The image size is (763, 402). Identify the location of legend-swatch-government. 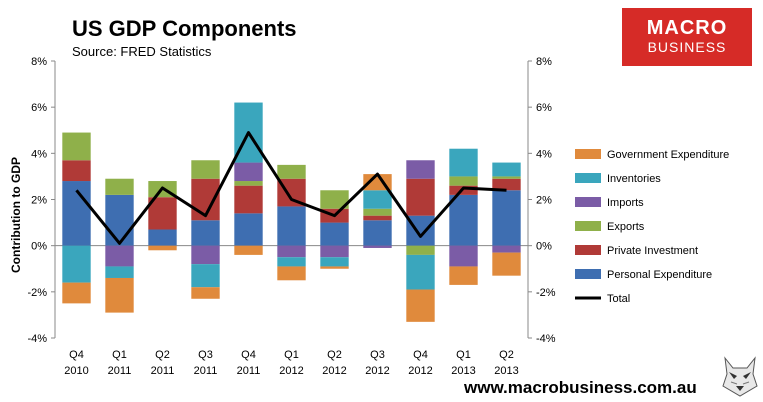
(588, 154).